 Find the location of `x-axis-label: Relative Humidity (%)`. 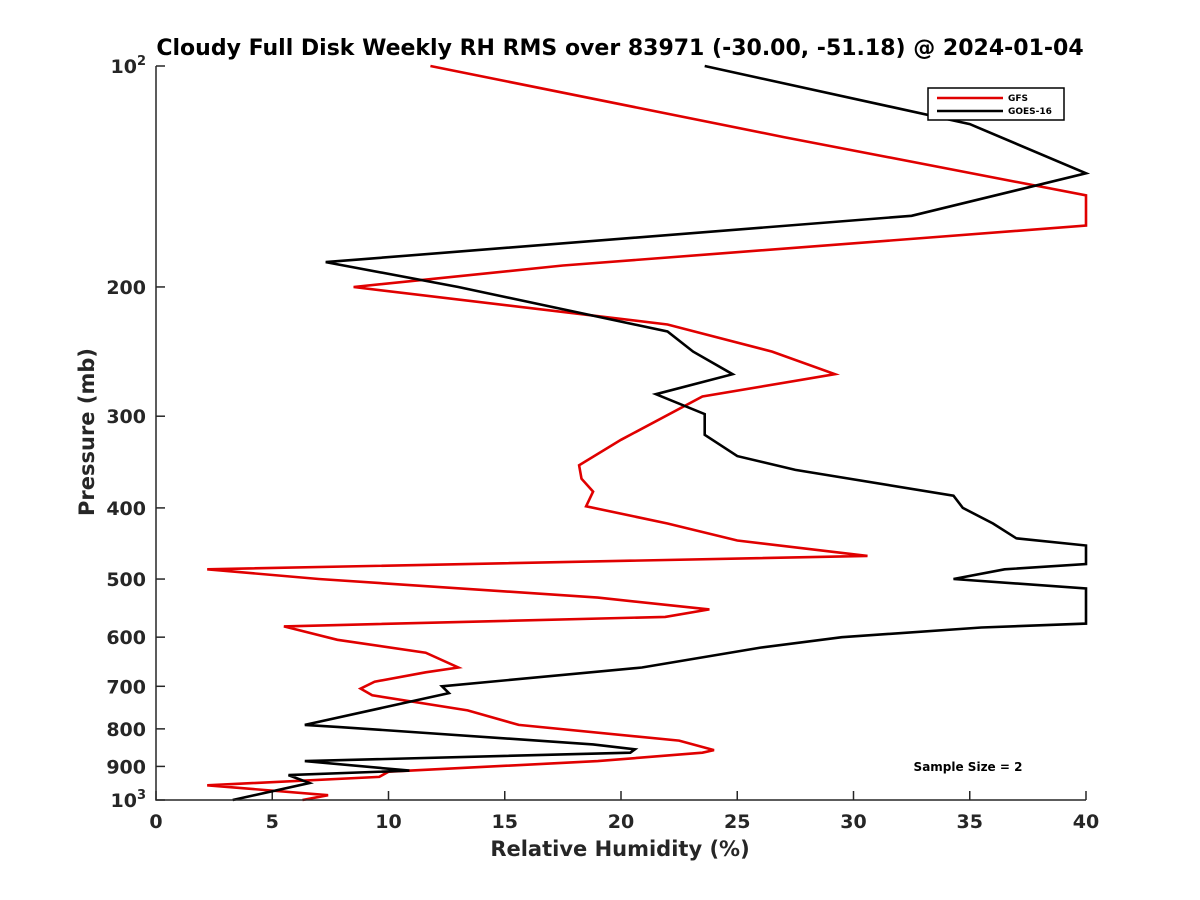

x-axis-label: Relative Humidity (%) is located at coordinates (619, 849).